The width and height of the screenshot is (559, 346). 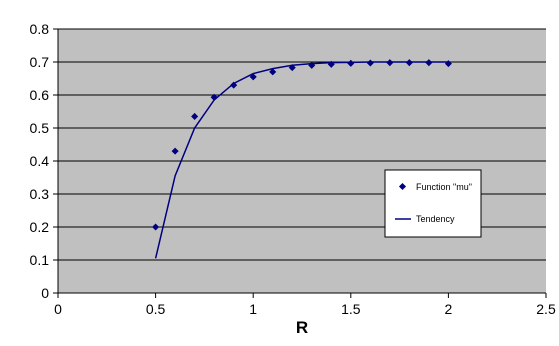 I want to click on legend-box, so click(x=433, y=203).